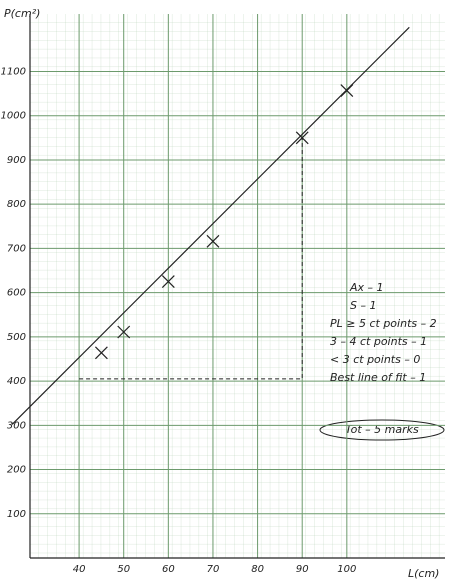  I want to click on x-tick-label: 70, so click(213, 569).